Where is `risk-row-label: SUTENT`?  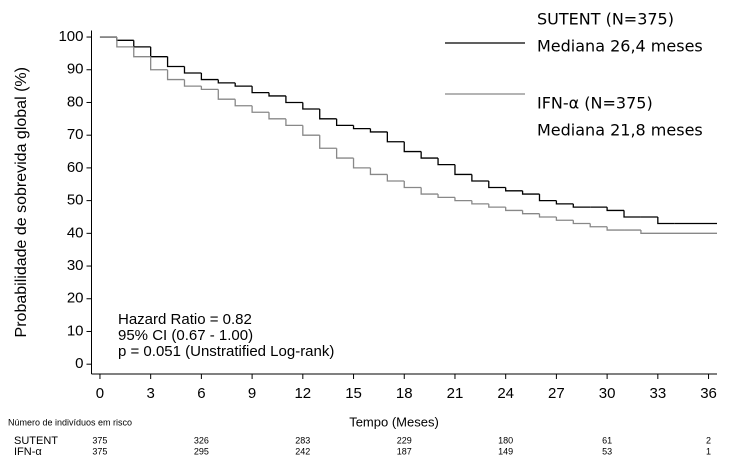
risk-row-label: SUTENT is located at coordinates (36, 441).